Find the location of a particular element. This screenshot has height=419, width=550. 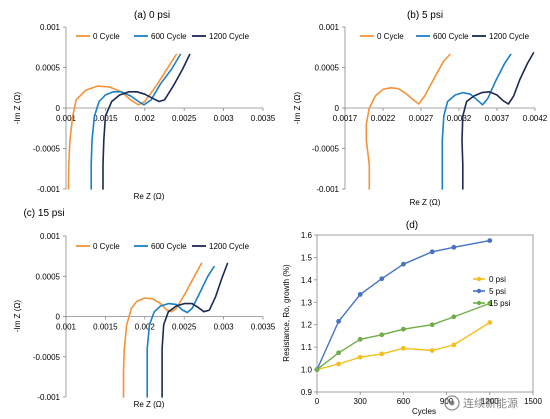

chart-title: (d) is located at coordinates (412, 225).